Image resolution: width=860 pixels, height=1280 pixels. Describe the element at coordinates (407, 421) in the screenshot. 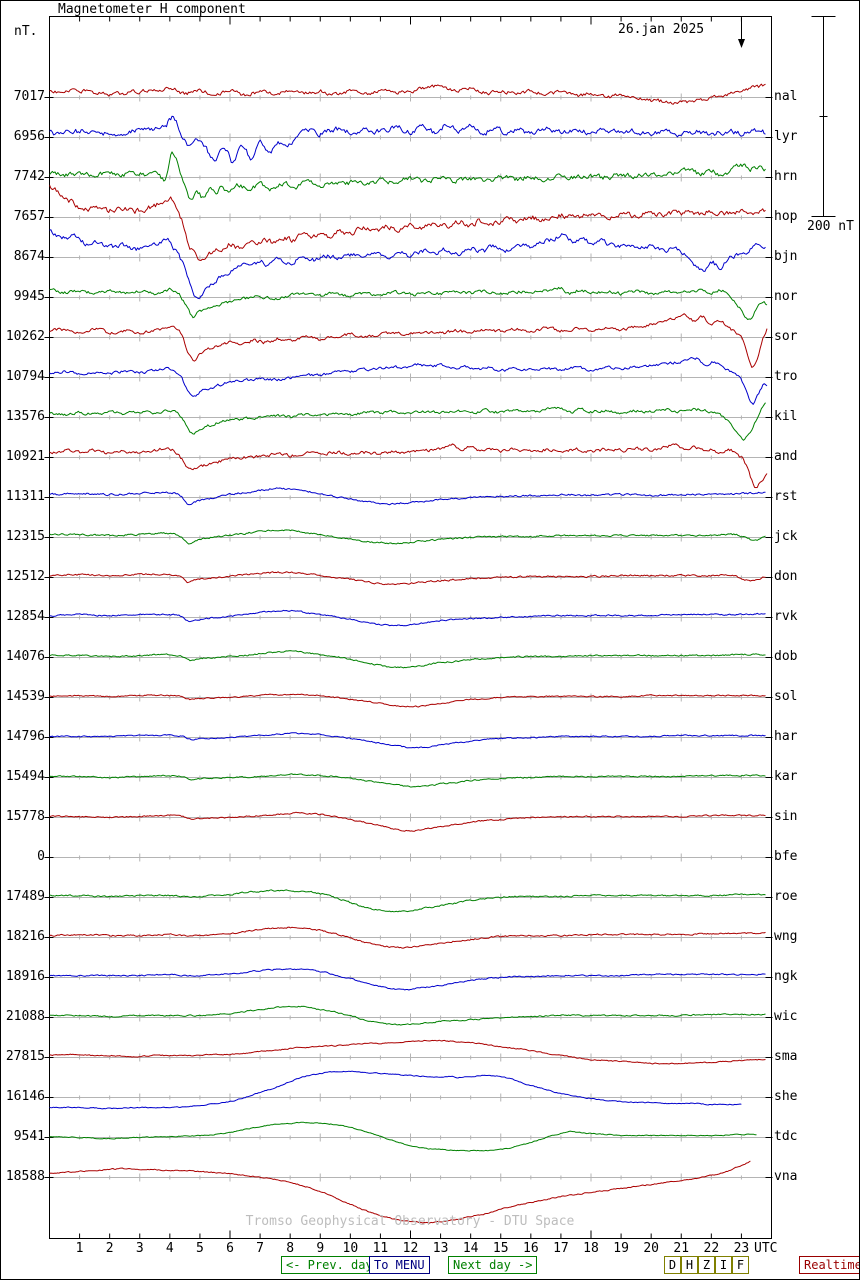

I see `trace-kil` at that location.